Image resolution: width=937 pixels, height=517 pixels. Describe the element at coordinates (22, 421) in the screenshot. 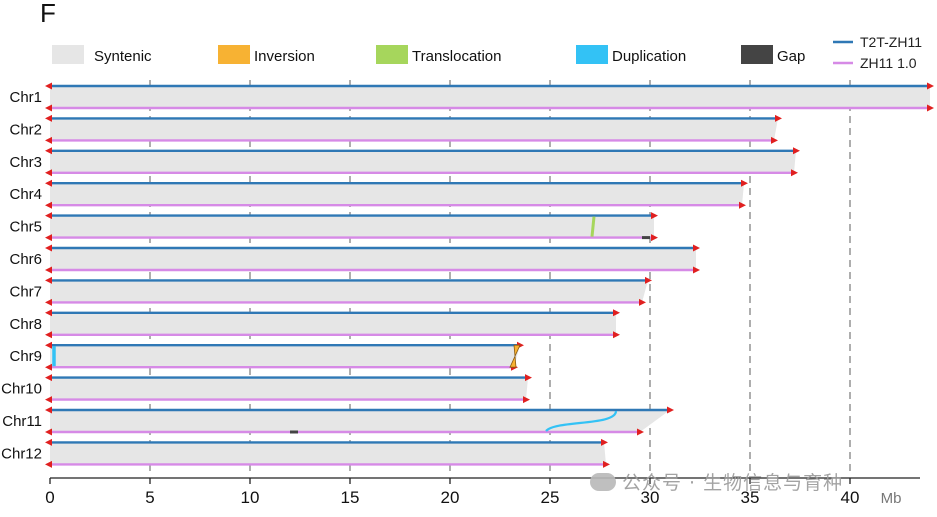

I see `chr11-label: Chr11` at that location.